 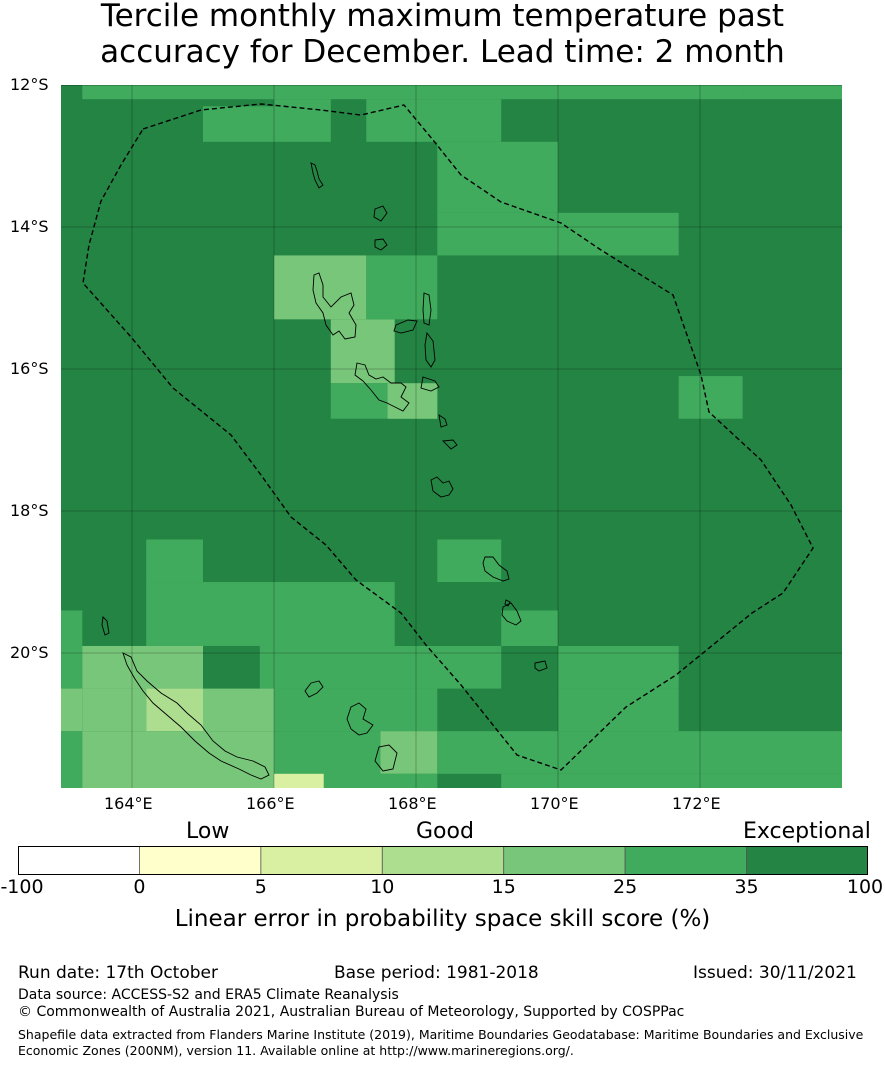 I want to click on island-maewo, so click(x=427, y=309).